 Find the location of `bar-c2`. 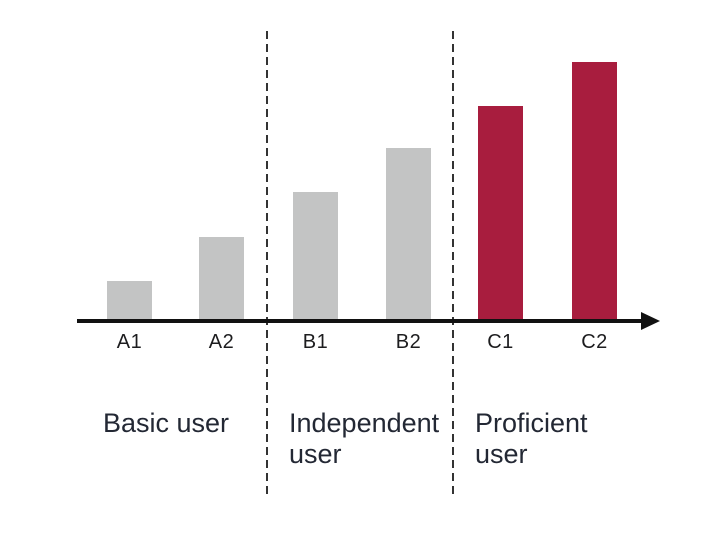

bar-c2 is located at coordinates (594, 191).